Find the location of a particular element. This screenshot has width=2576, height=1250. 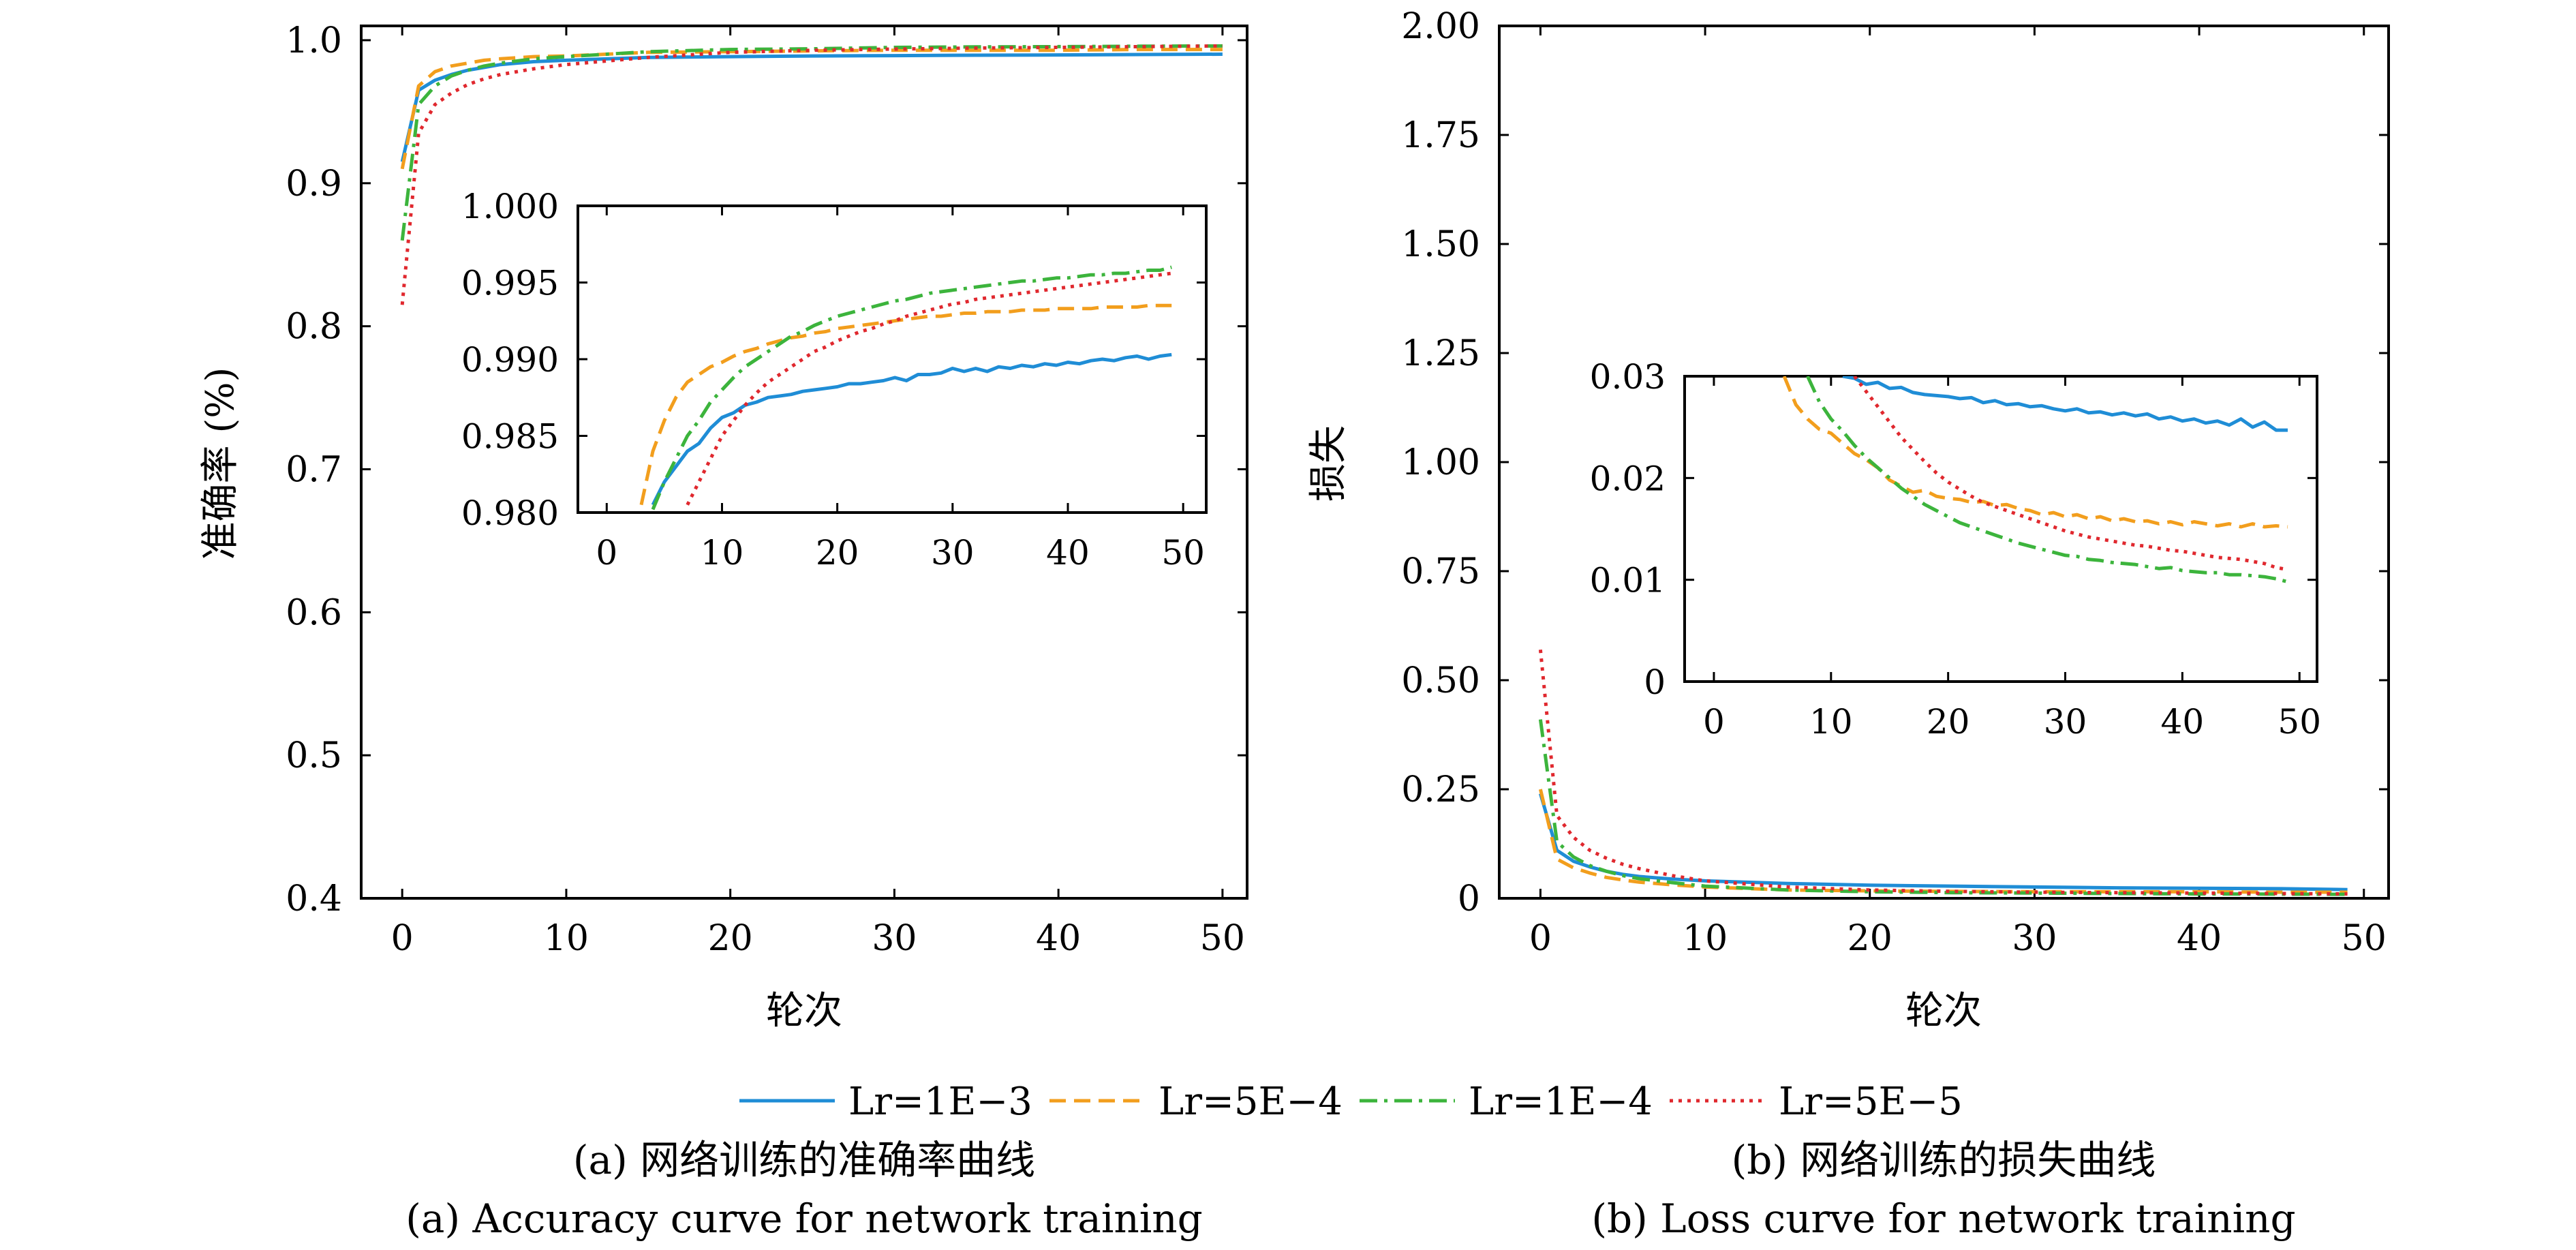

accuracy-x-tick-label: 10 is located at coordinates (566, 938).